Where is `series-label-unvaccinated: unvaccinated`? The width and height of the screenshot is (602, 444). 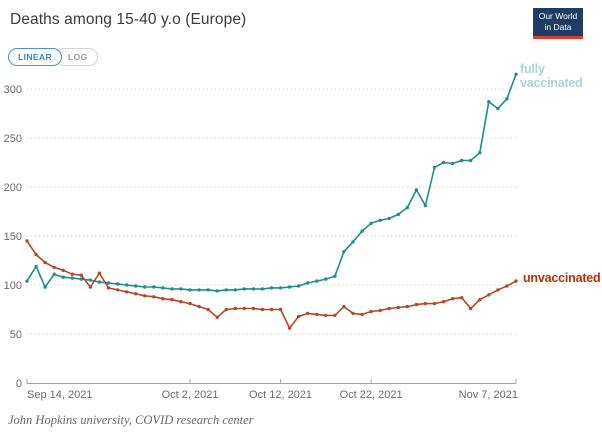
series-label-unvaccinated: unvaccinated is located at coordinates (562, 278).